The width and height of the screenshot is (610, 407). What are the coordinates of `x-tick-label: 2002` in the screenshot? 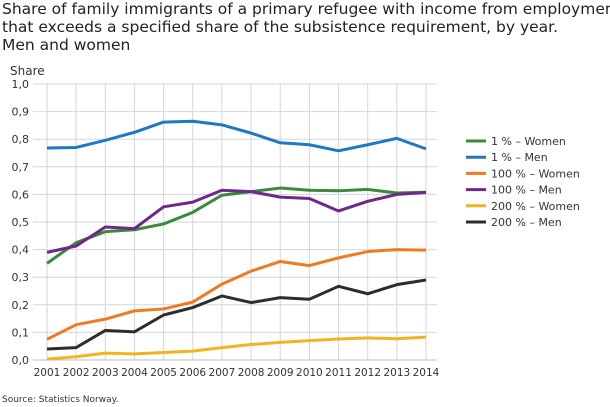 It's located at (76, 373).